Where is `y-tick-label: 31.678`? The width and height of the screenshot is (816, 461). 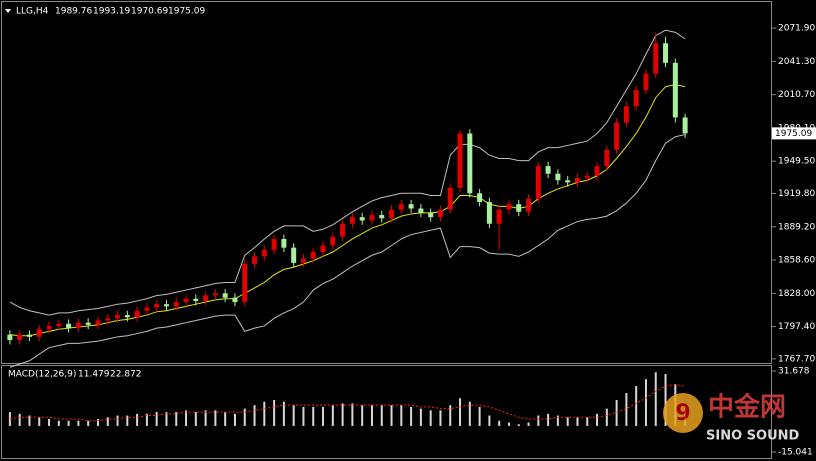 y-tick-label: 31.678 is located at coordinates (794, 372).